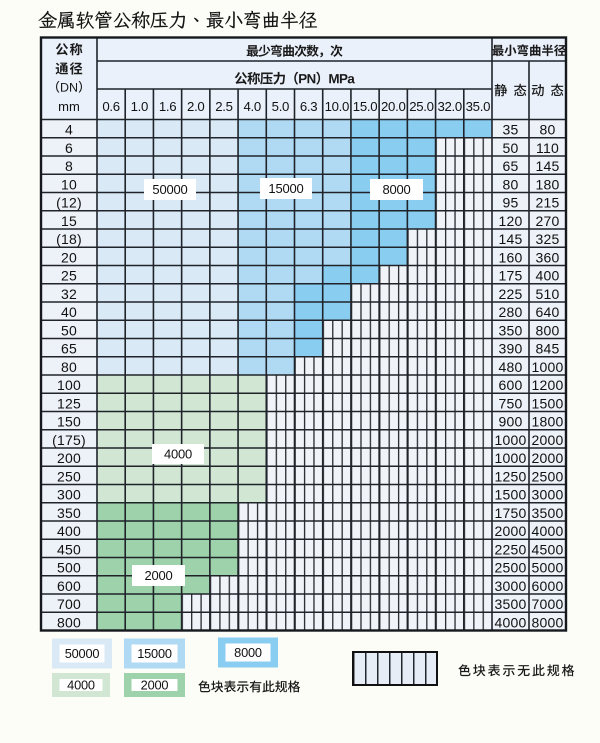  What do you see at coordinates (69, 130) in the screenshot?
I see `svg-text: 4` at bounding box center [69, 130].